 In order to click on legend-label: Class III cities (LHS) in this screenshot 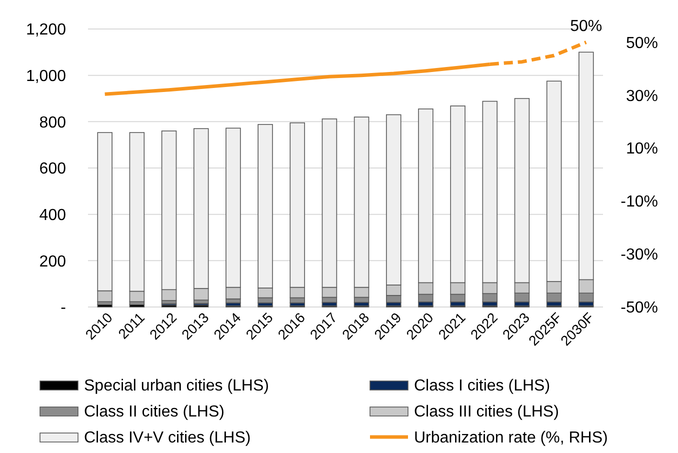, I will do `click(486, 412)`.